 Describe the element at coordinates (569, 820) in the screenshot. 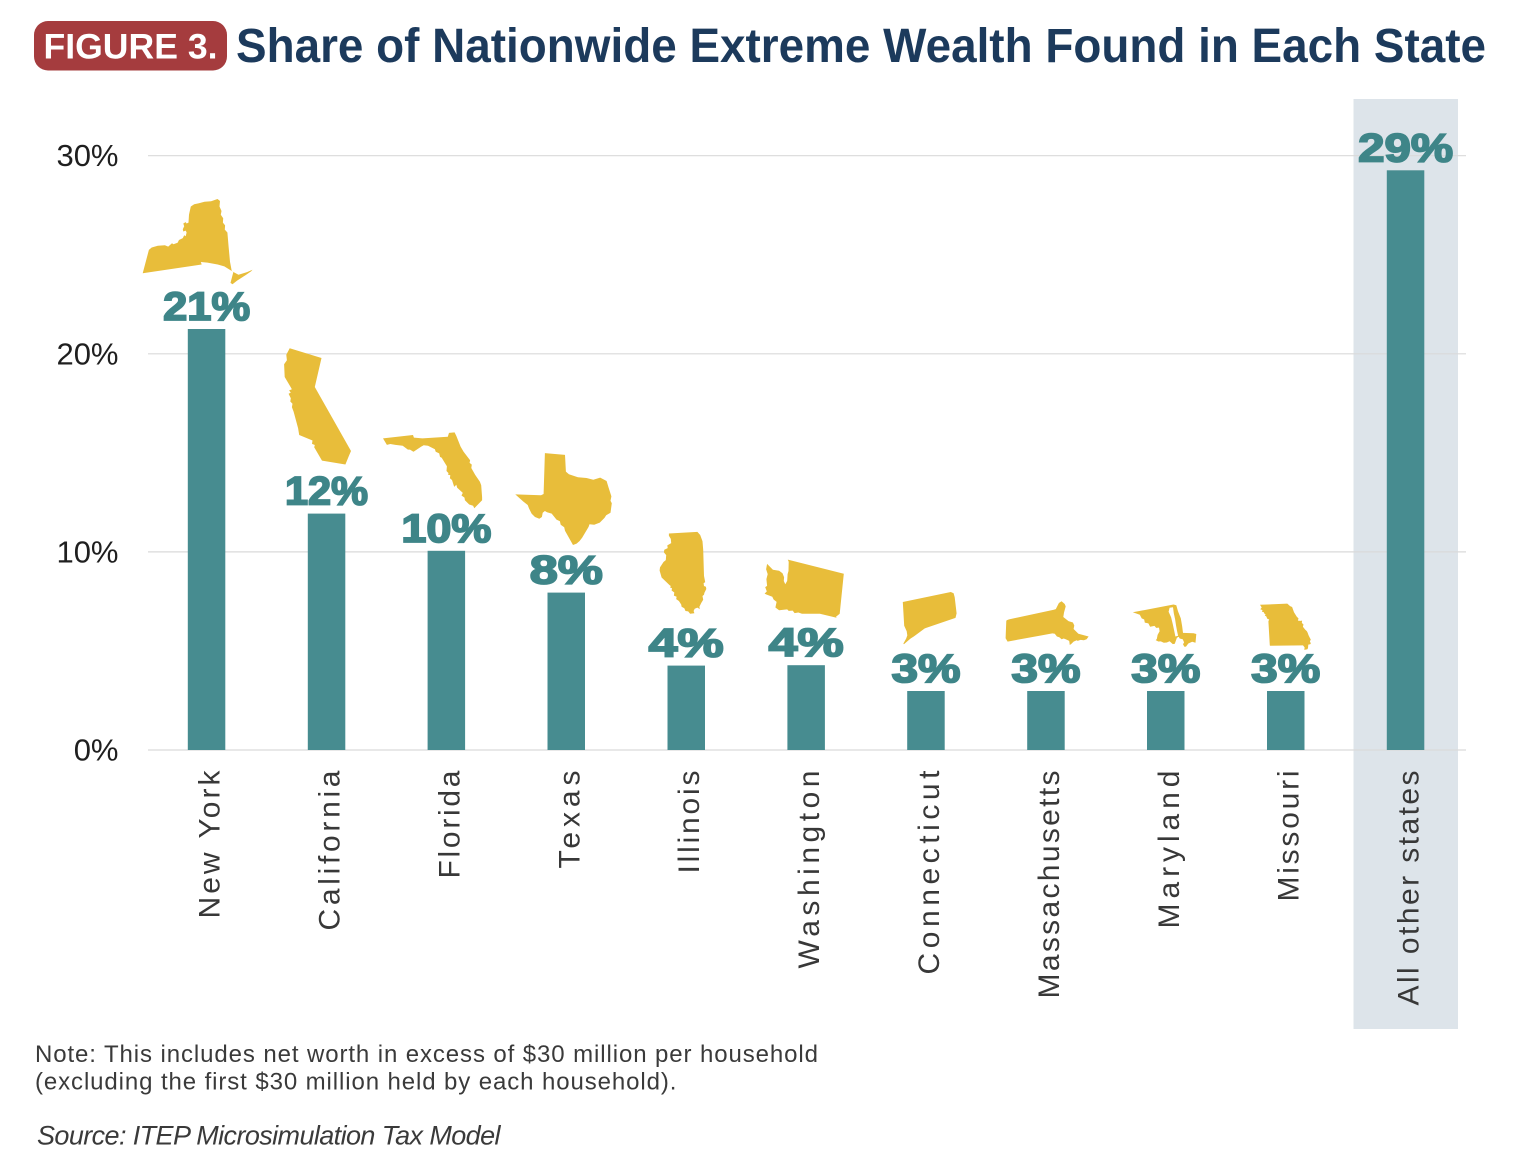

I see `svg-text: Texas` at that location.